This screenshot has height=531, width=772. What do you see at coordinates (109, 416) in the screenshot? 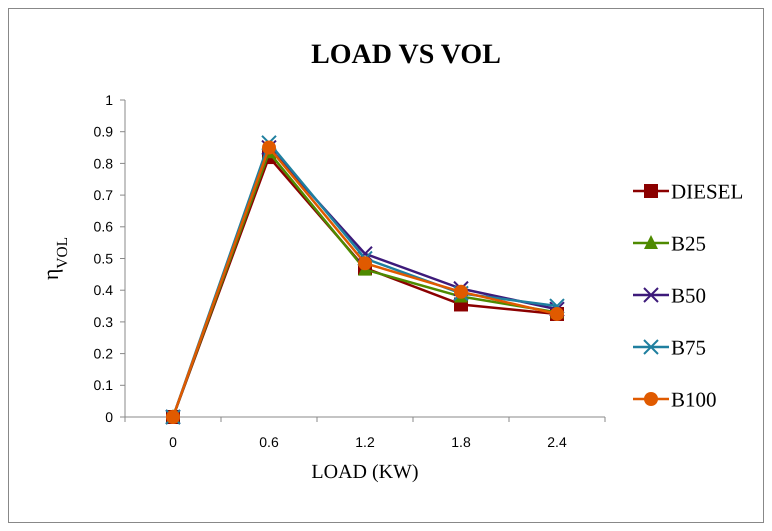
I see `y-tick-label: 0` at bounding box center [109, 416].